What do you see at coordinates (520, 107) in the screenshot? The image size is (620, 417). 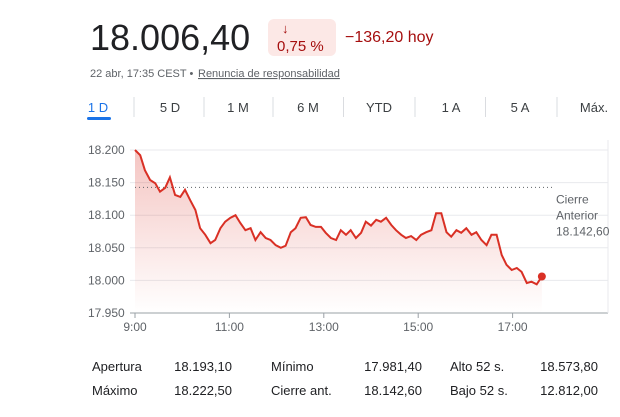 I see `range-tab: 5 A` at bounding box center [520, 107].